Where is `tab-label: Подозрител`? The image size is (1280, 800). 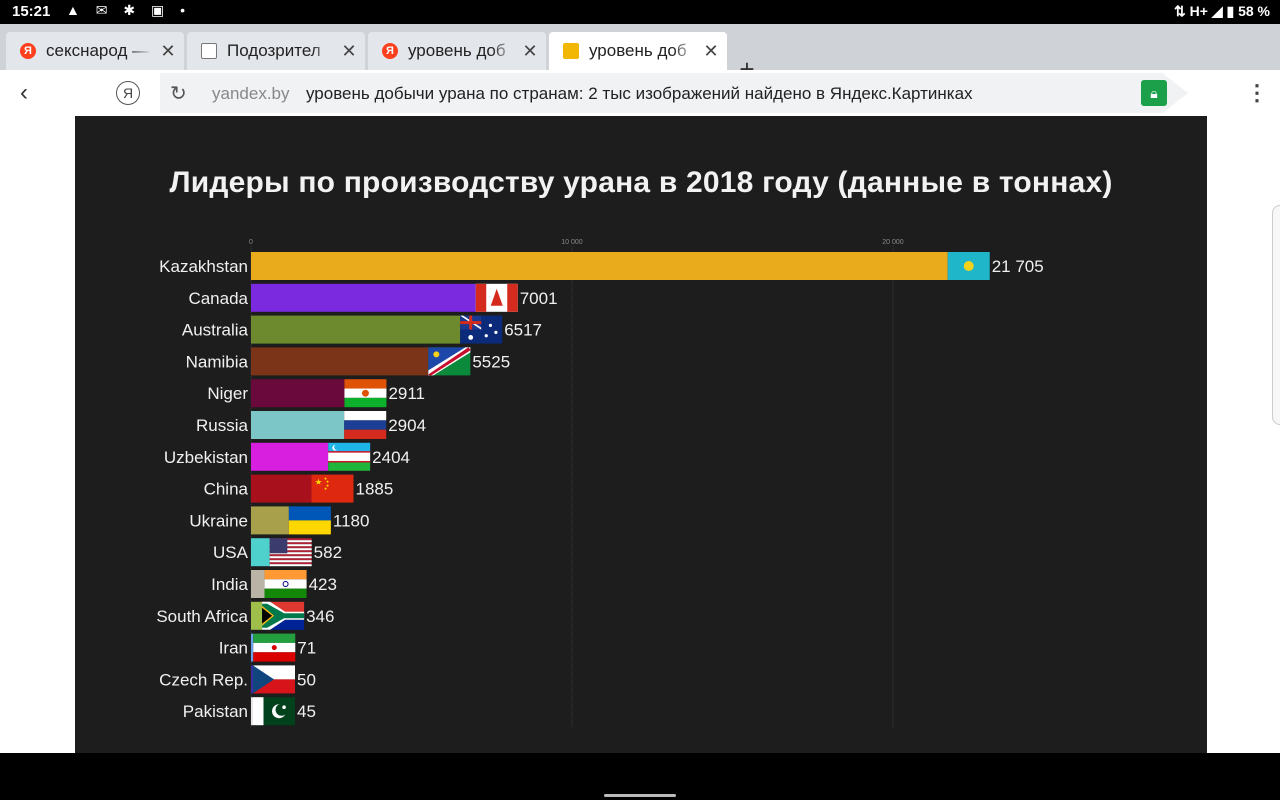
tab-label: Подозрител is located at coordinates (274, 50).